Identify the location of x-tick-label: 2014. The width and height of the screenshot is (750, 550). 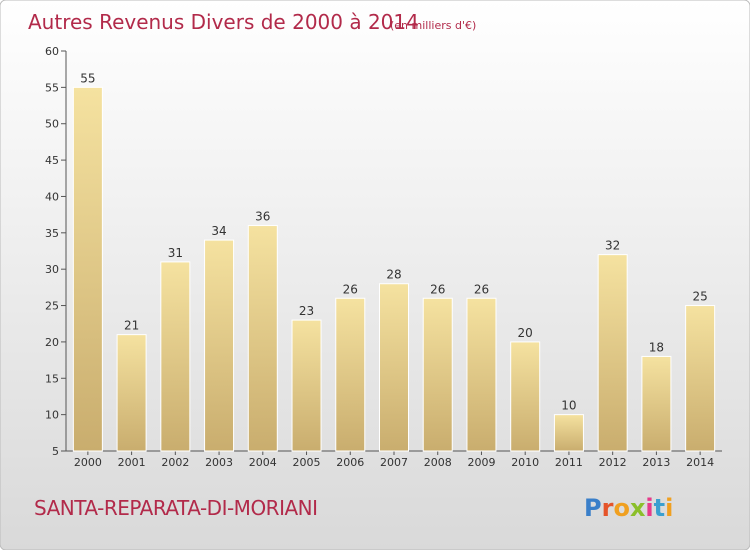
(700, 462).